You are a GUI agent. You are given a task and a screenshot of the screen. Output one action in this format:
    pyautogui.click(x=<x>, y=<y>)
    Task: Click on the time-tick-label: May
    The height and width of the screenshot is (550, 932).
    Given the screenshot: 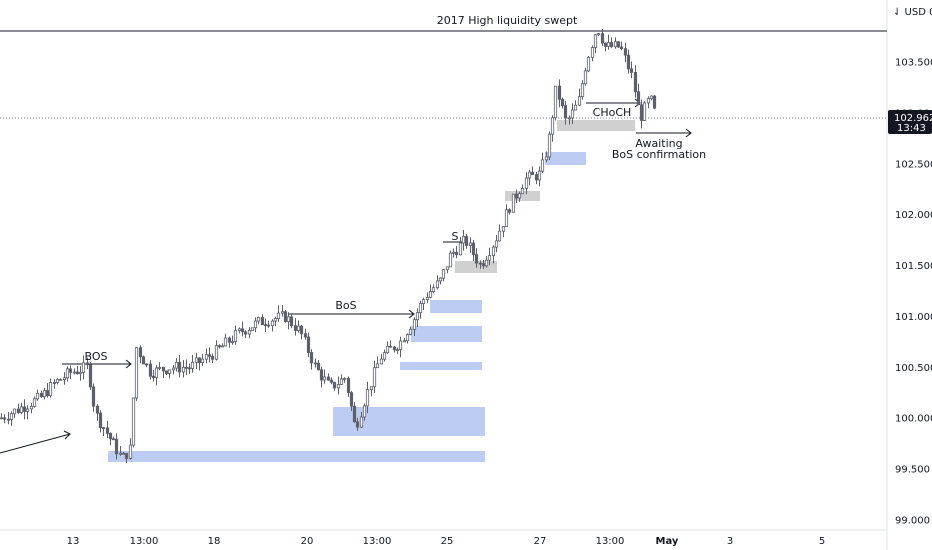 What is the action you would take?
    pyautogui.click(x=667, y=541)
    